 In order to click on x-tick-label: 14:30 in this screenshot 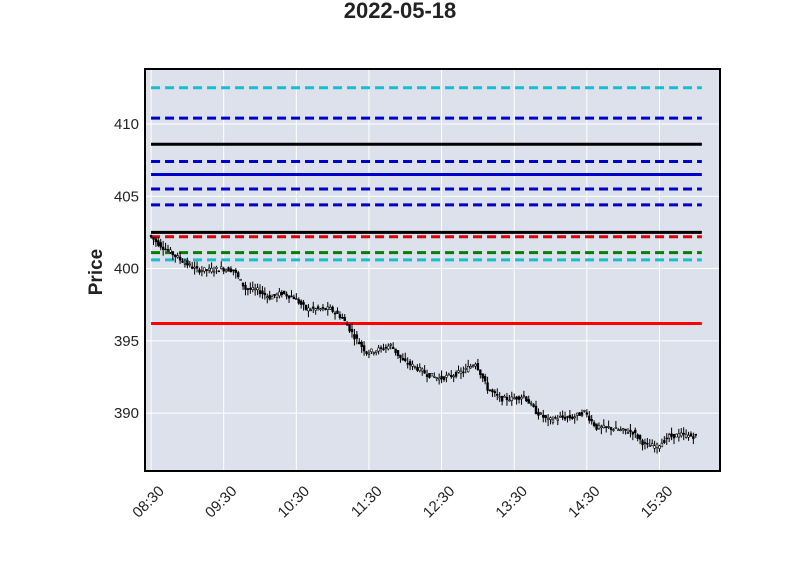, I will do `click(584, 502)`.